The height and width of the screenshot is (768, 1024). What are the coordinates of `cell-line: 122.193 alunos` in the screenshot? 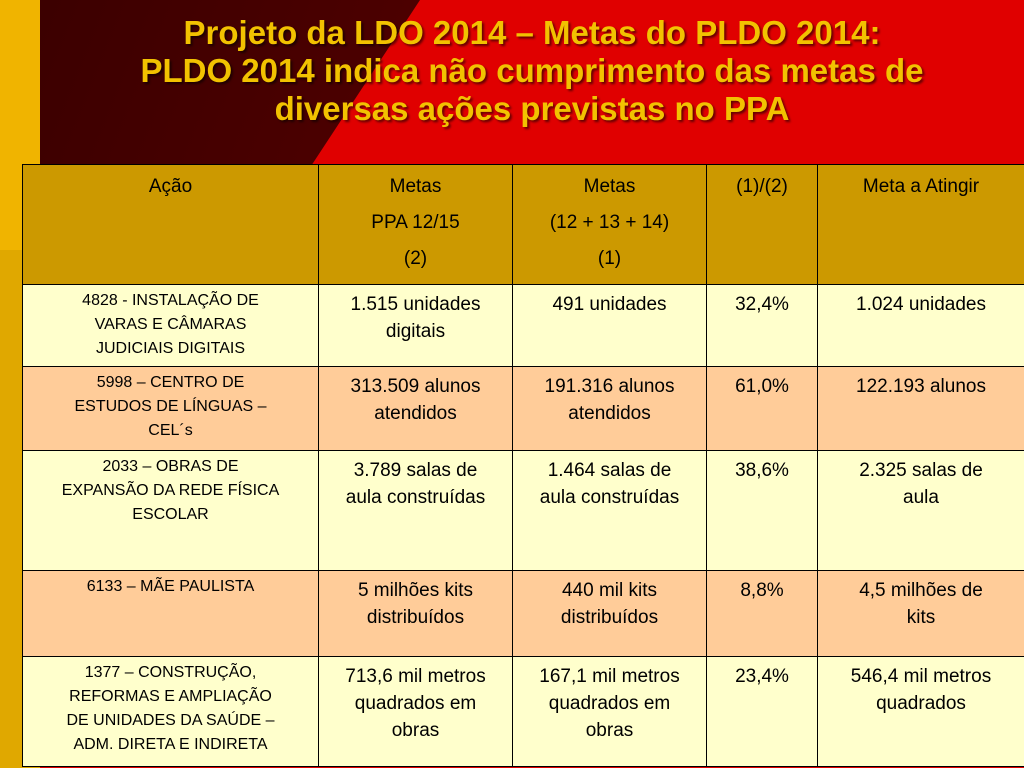 It's located at (921, 386).